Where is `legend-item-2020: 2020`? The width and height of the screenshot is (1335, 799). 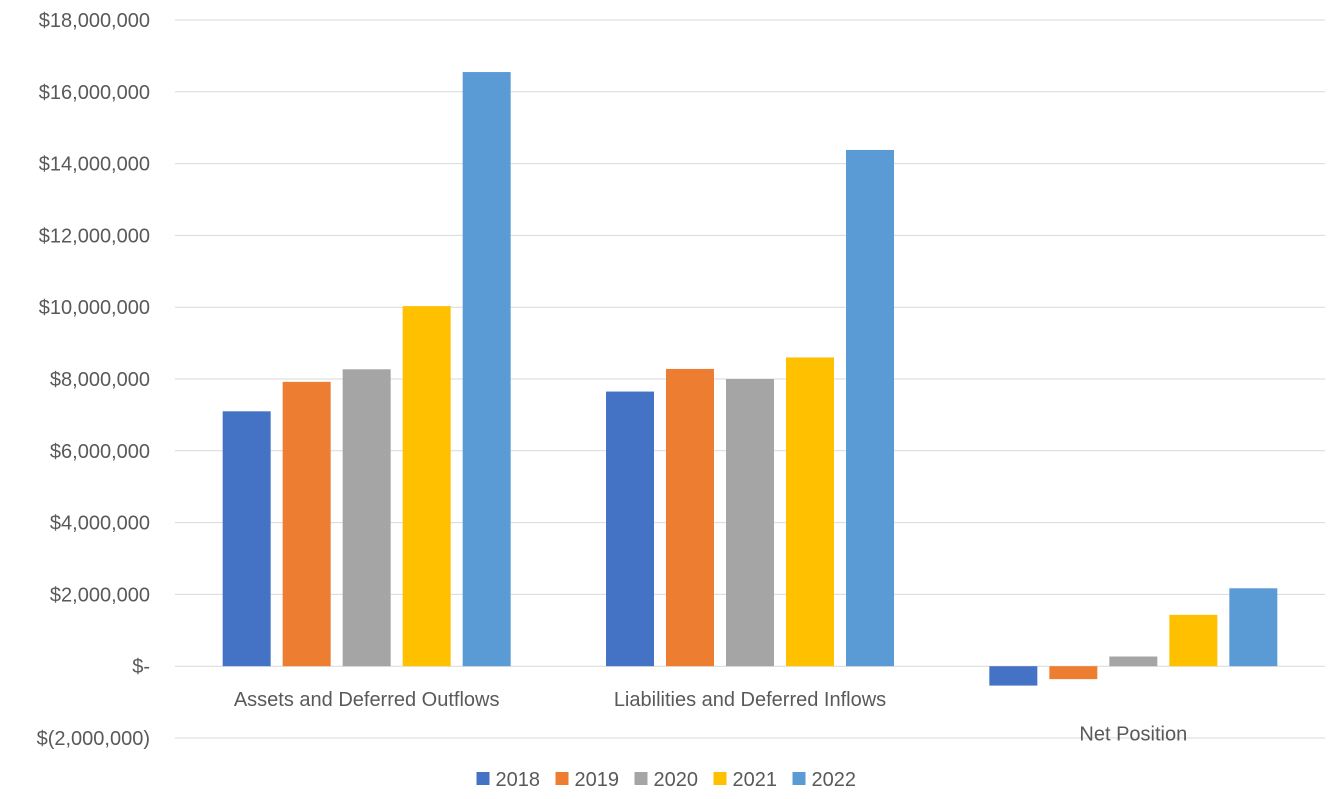 legend-item-2020: 2020 is located at coordinates (666, 780).